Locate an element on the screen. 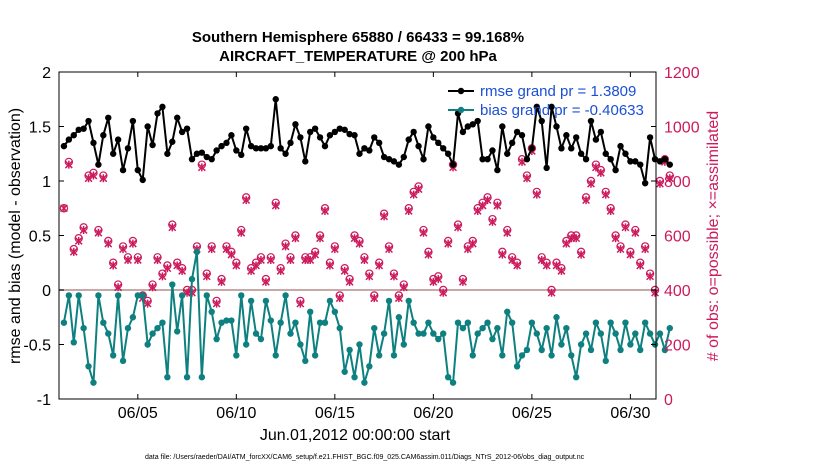 The height and width of the screenshot is (470, 830). left-tick-label: 1 is located at coordinates (46, 182).